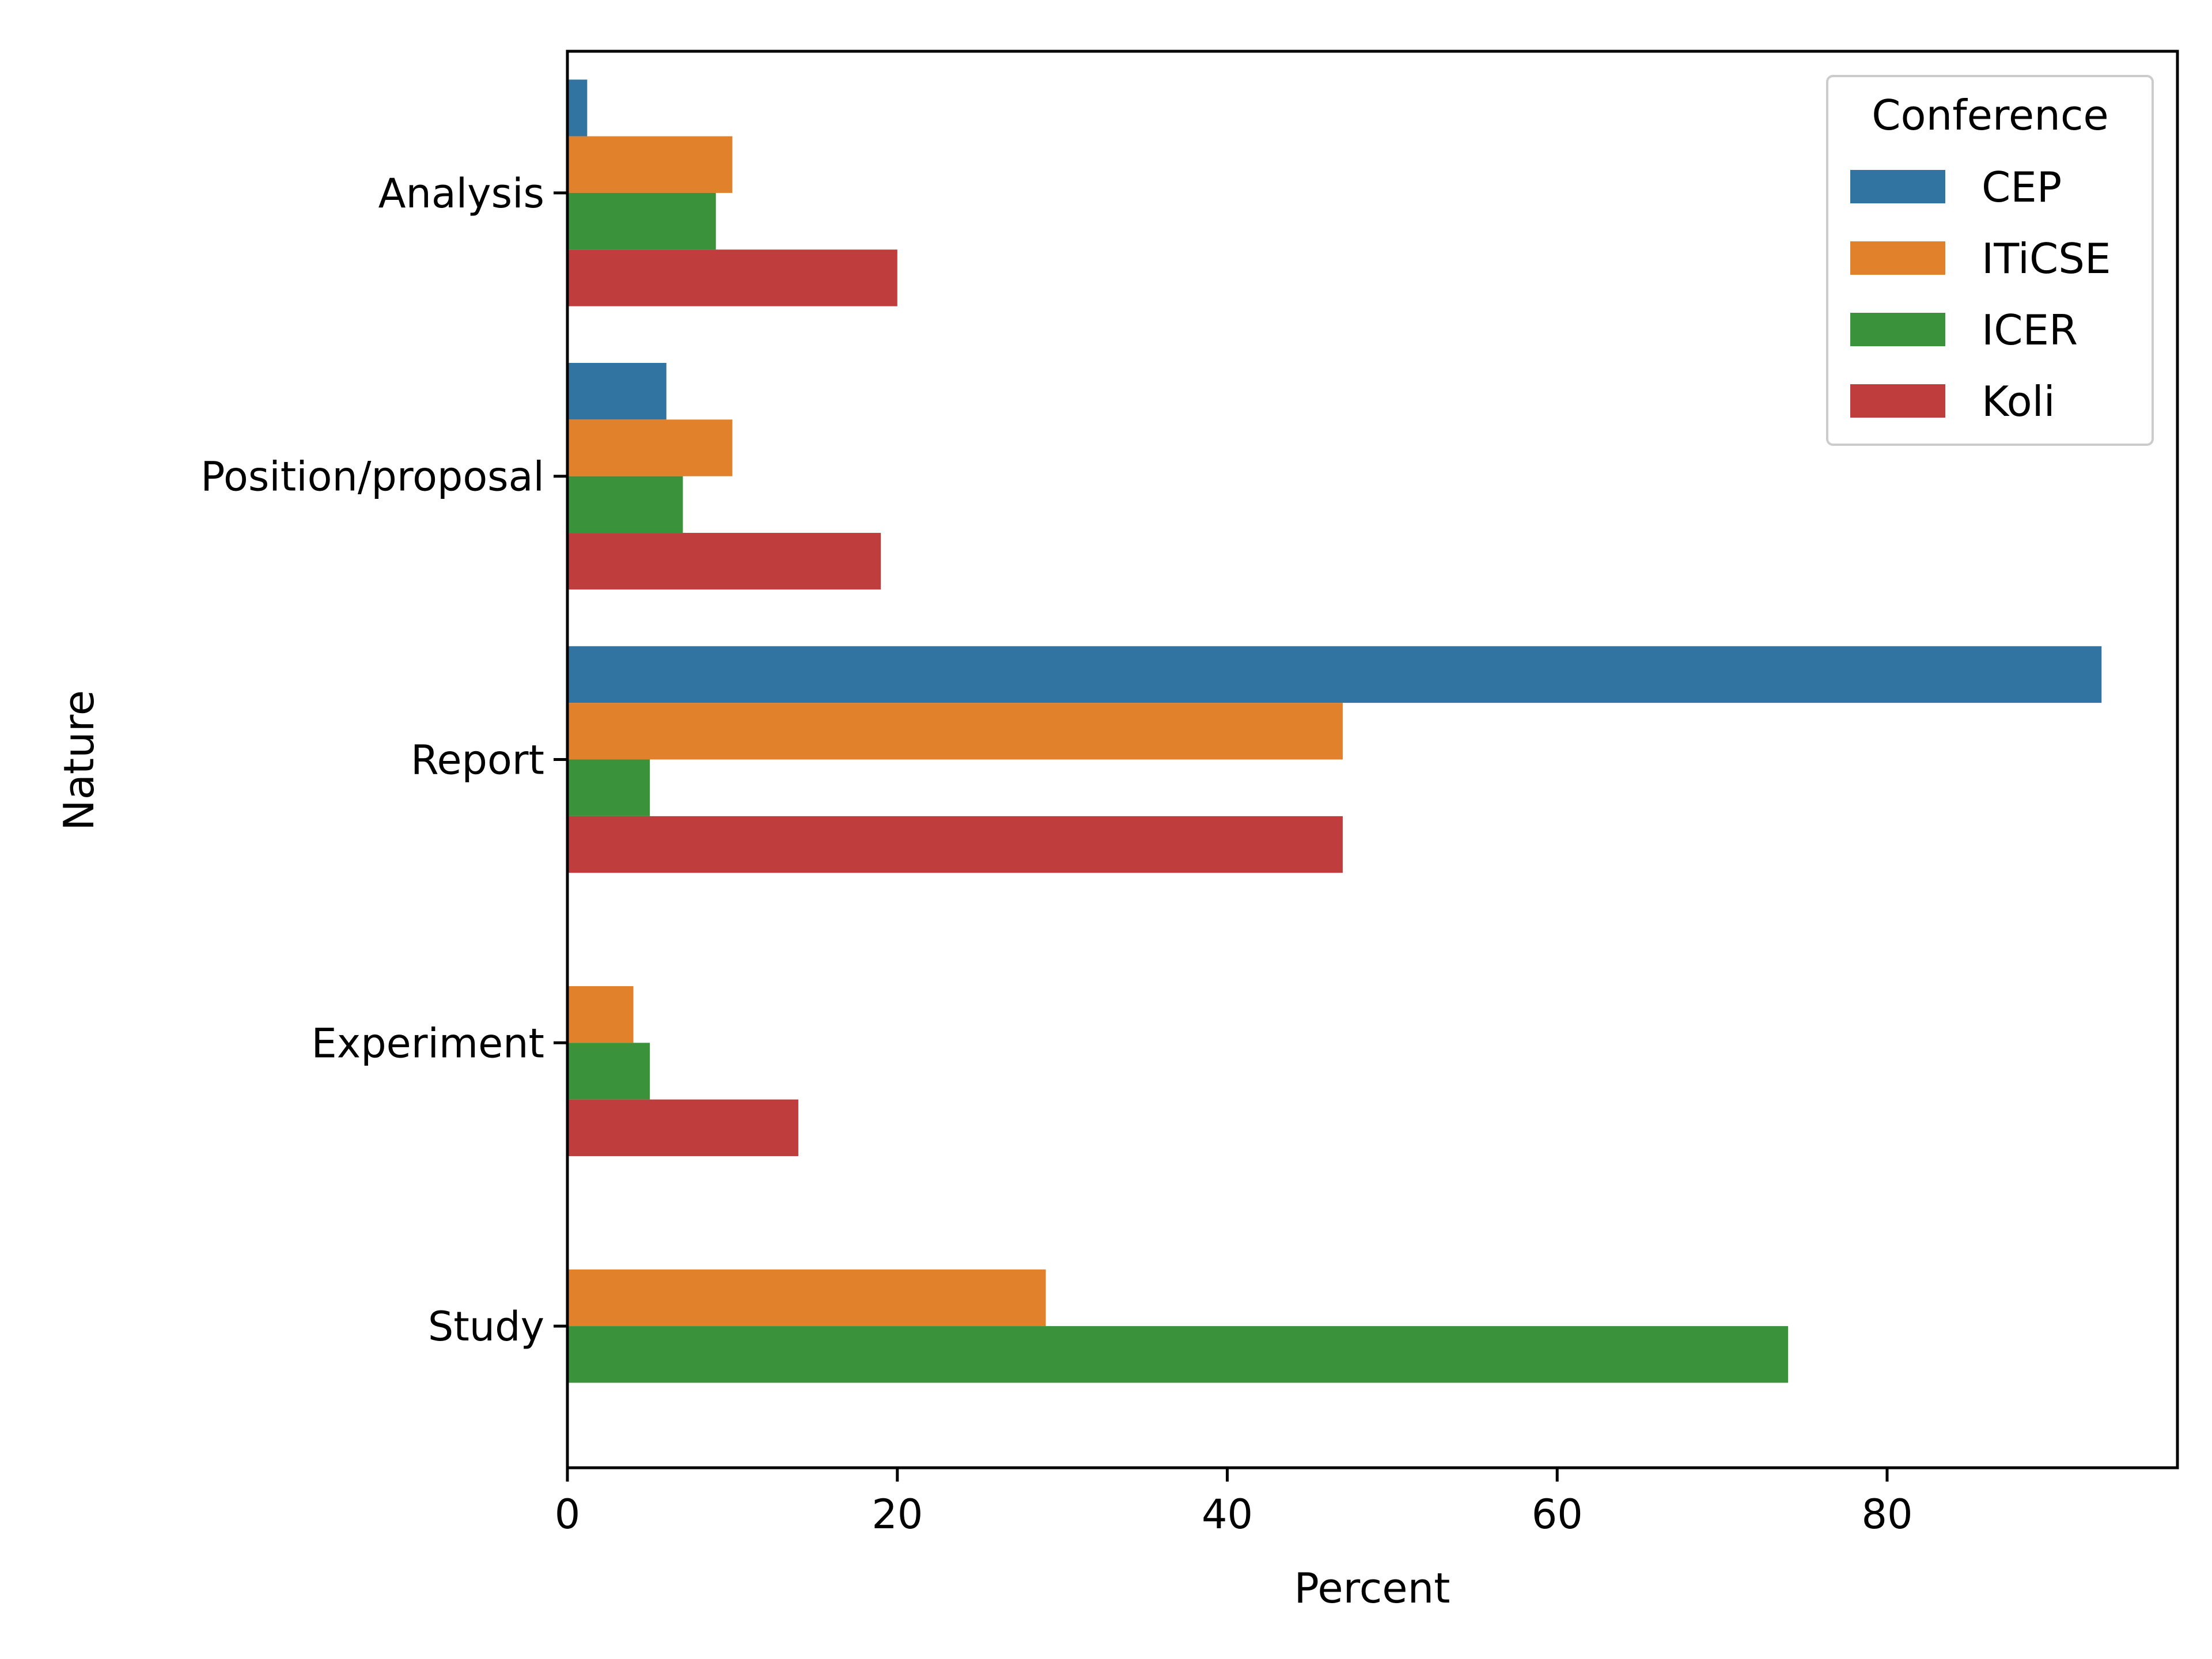 The width and height of the screenshot is (2212, 1659). Describe the element at coordinates (616, 391) in the screenshot. I see `bar-cep-position-proposal` at that location.